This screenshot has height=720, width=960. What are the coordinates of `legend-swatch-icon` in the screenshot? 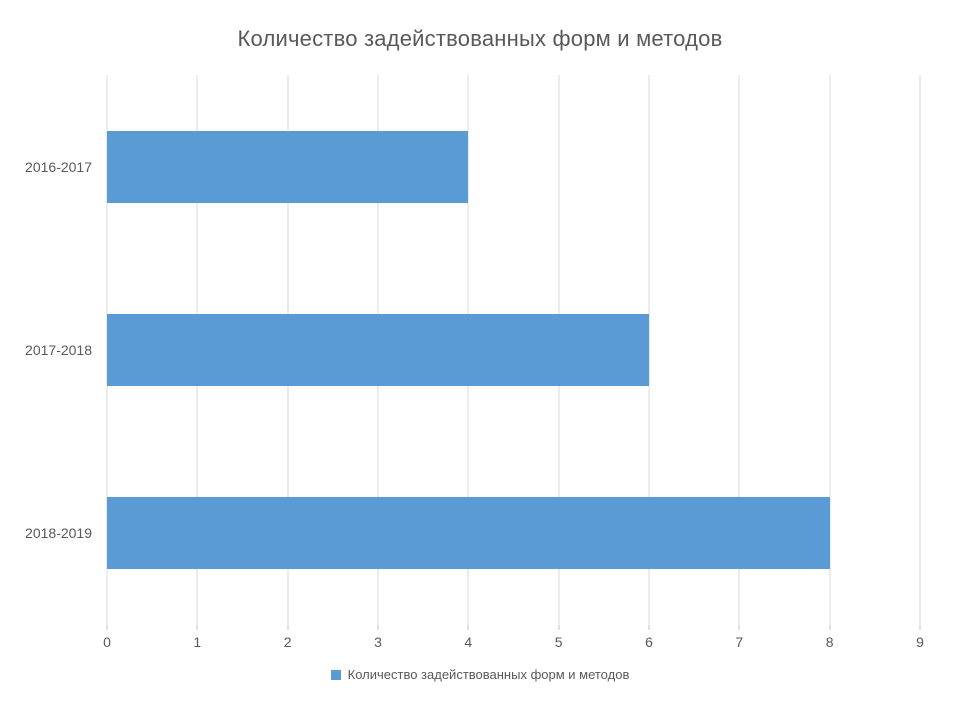 It's located at (335, 674).